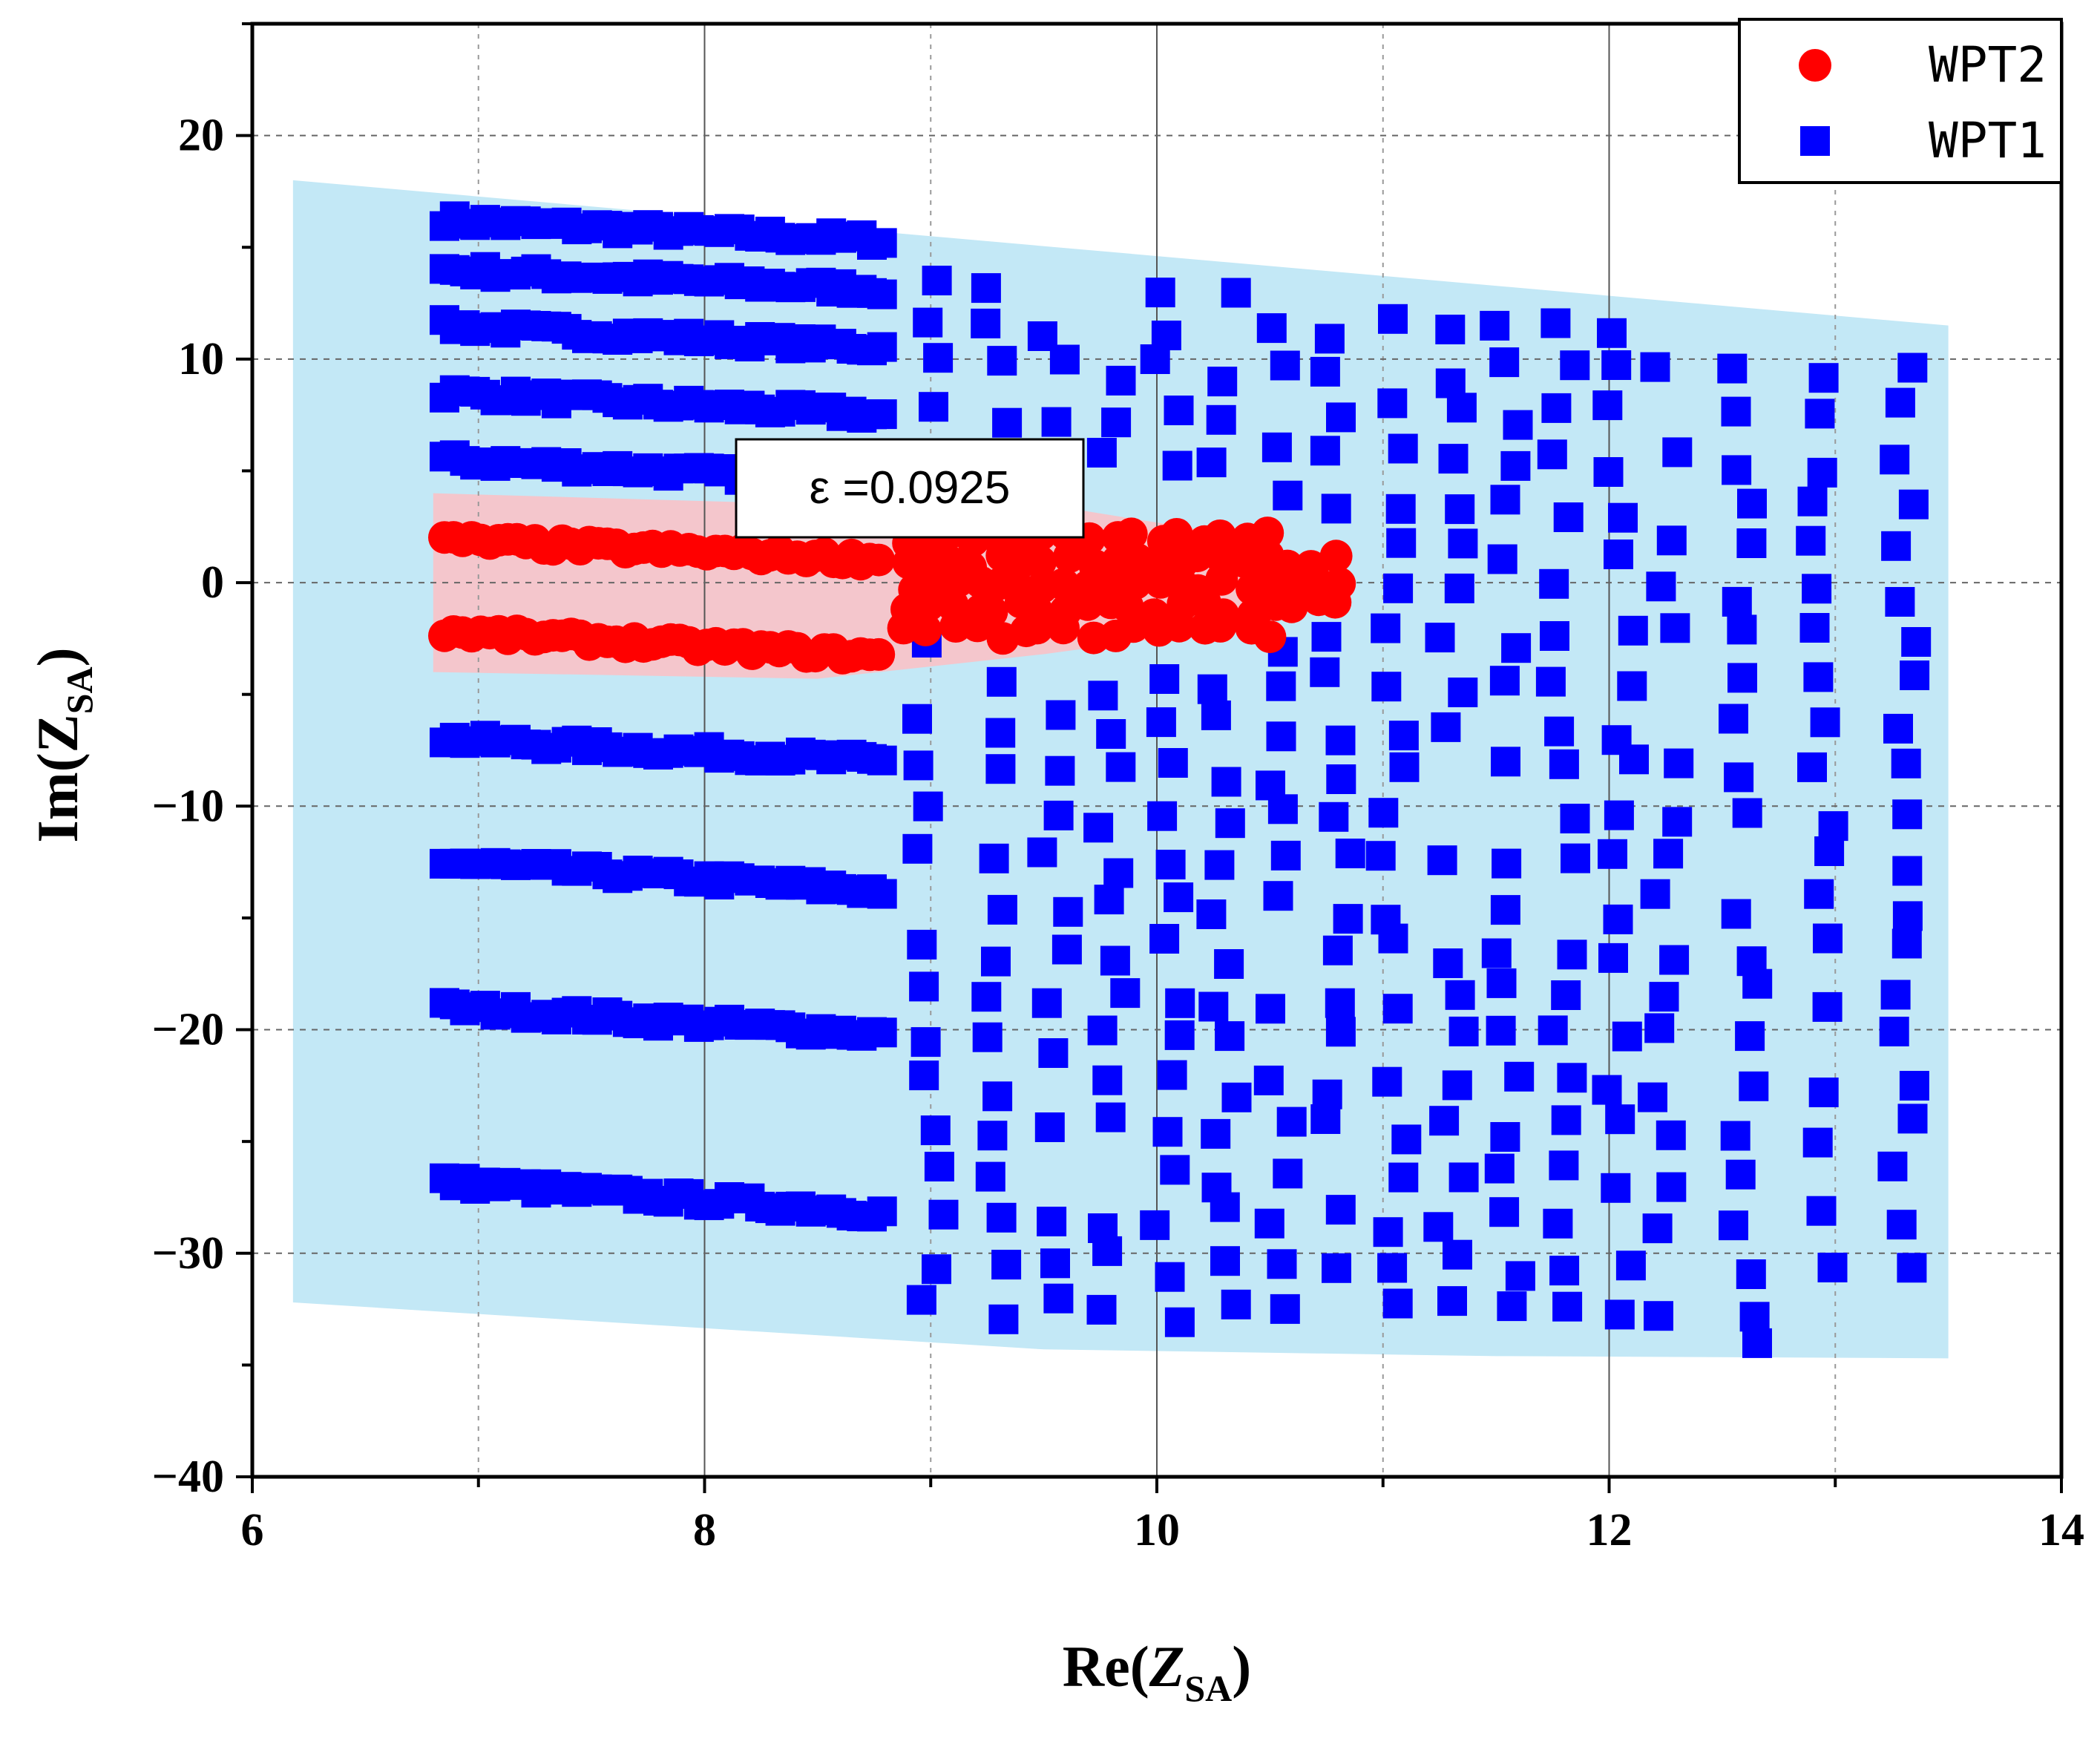 Image resolution: width=2100 pixels, height=1741 pixels. Describe the element at coordinates (58, 797) in the screenshot. I see `y-axis-title-main: Im(` at that location.